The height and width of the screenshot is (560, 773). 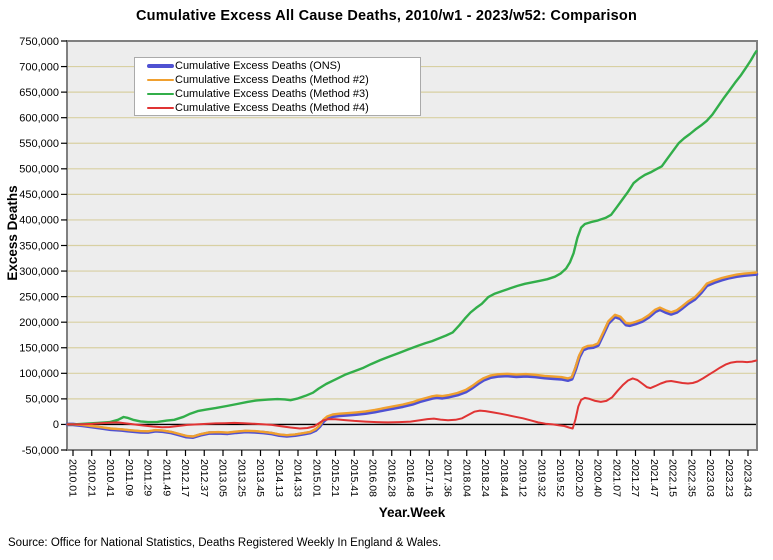 What do you see at coordinates (260, 478) in the screenshot?
I see `x-tick-label: 2013.45` at bounding box center [260, 478].